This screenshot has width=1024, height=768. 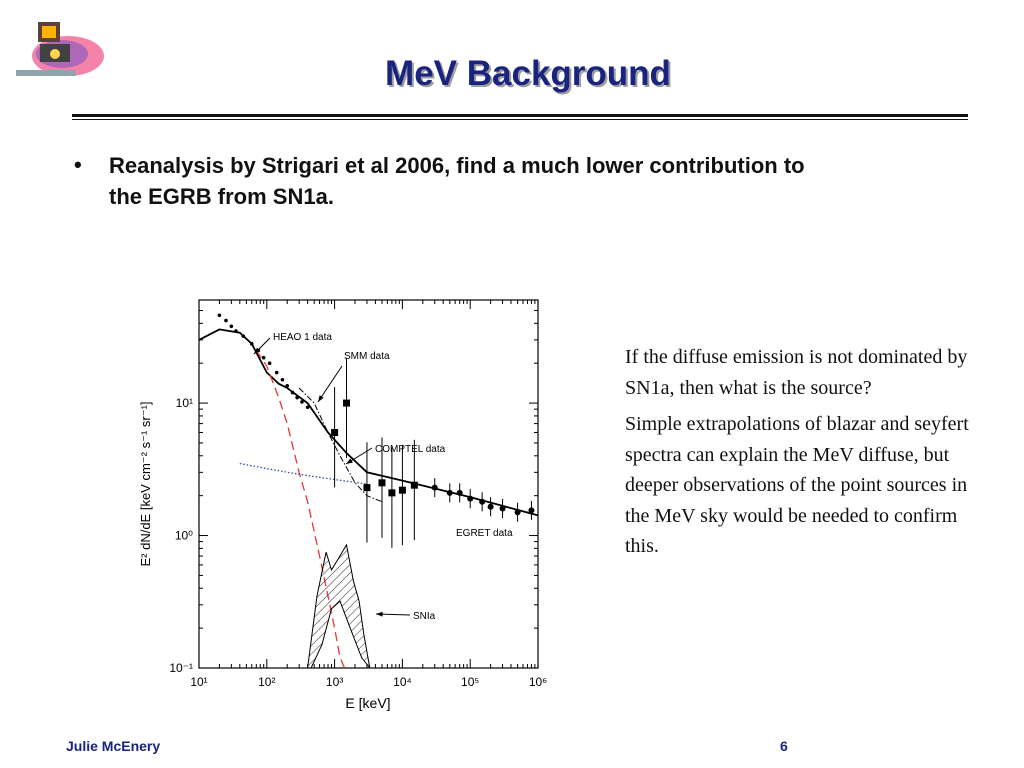 I want to click on snia-arrow-head, so click(x=379, y=614).